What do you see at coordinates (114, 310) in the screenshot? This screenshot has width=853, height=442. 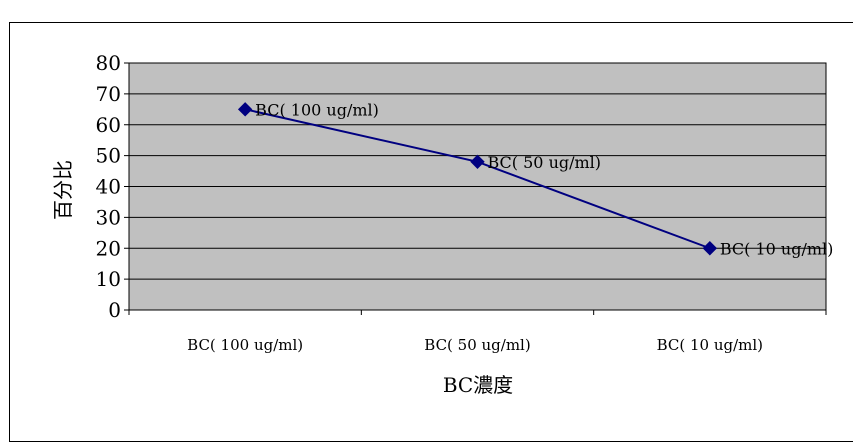 I see `y-tick-label: 0` at bounding box center [114, 310].